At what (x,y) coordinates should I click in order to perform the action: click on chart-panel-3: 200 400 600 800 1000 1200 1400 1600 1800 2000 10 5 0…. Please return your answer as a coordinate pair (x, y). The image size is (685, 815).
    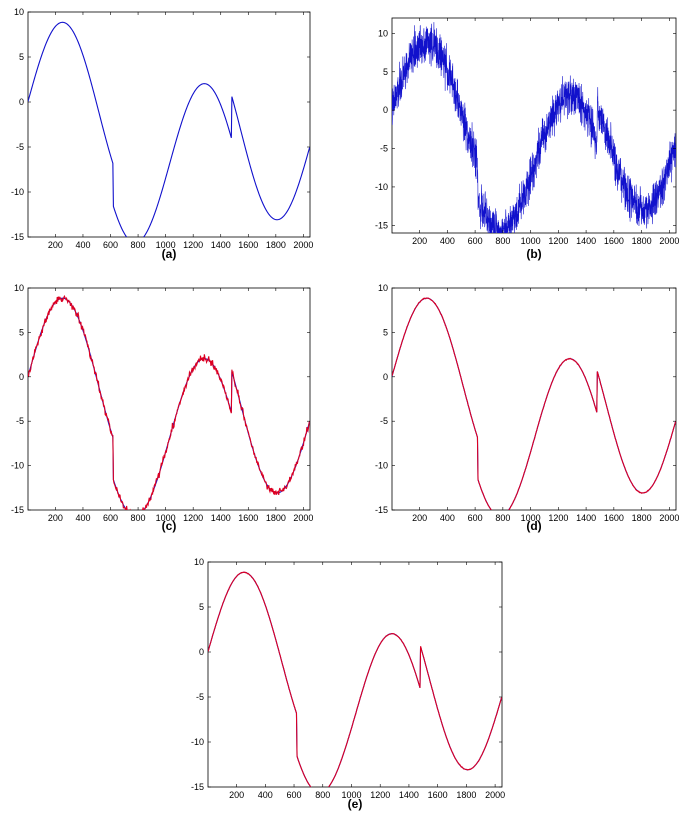
    Looking at the image, I should click on (162, 408).